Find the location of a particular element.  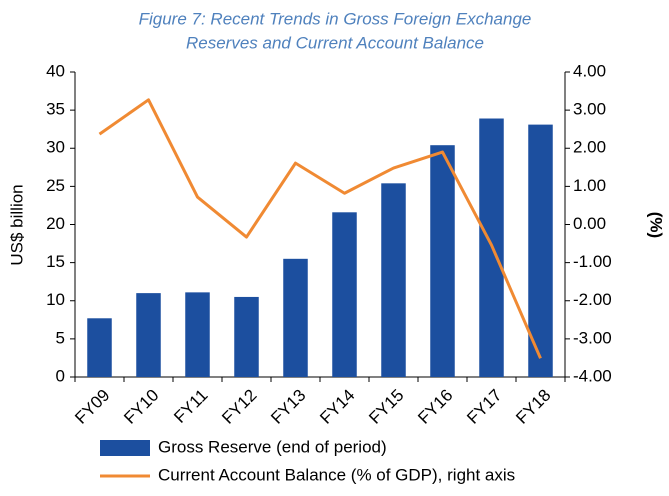

chart-title: Reserves and Current Account Balance is located at coordinates (335, 42).